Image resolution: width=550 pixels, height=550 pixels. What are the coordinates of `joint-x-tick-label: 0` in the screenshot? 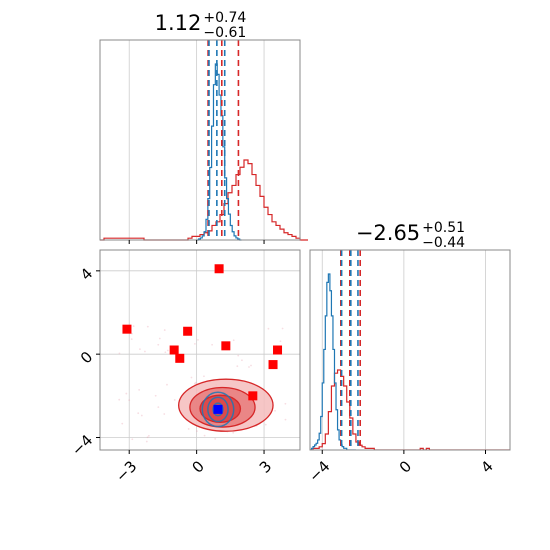 It's located at (197, 466).